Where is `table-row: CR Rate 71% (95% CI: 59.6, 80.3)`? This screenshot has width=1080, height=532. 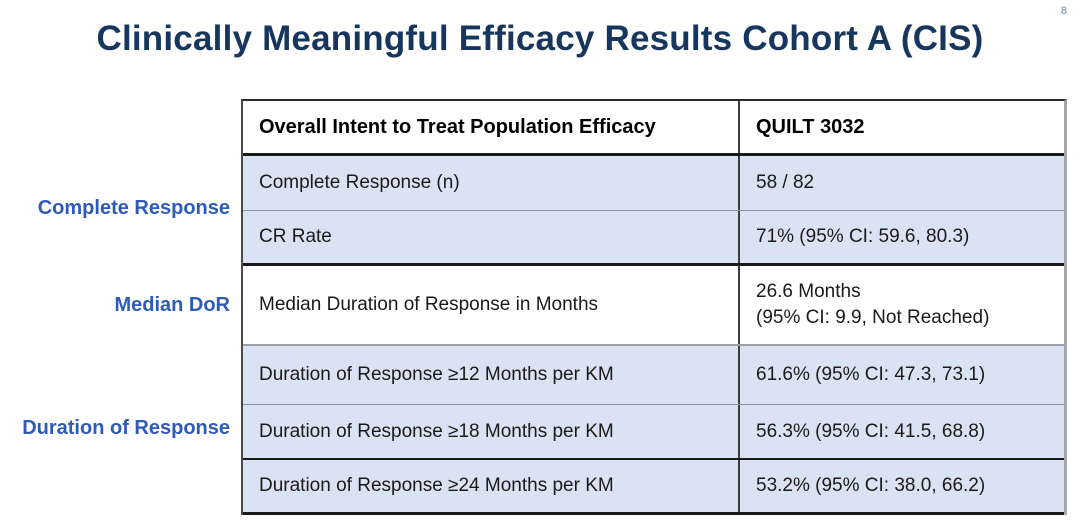
table-row: CR Rate 71% (95% CI: 59.6, 80.3) is located at coordinates (653, 238).